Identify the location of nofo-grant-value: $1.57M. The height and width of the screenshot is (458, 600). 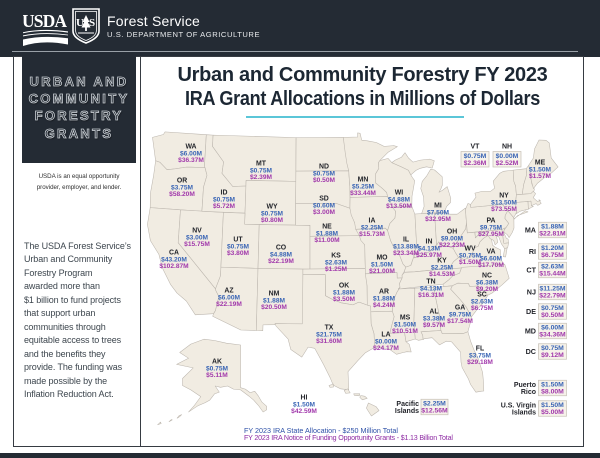
(540, 176).